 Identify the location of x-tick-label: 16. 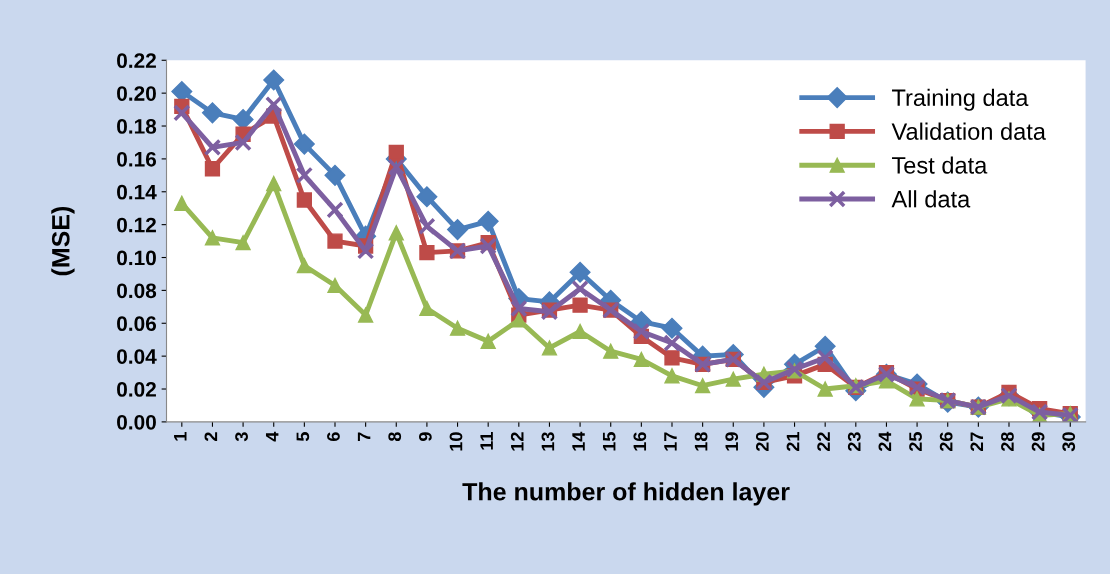
(640, 441).